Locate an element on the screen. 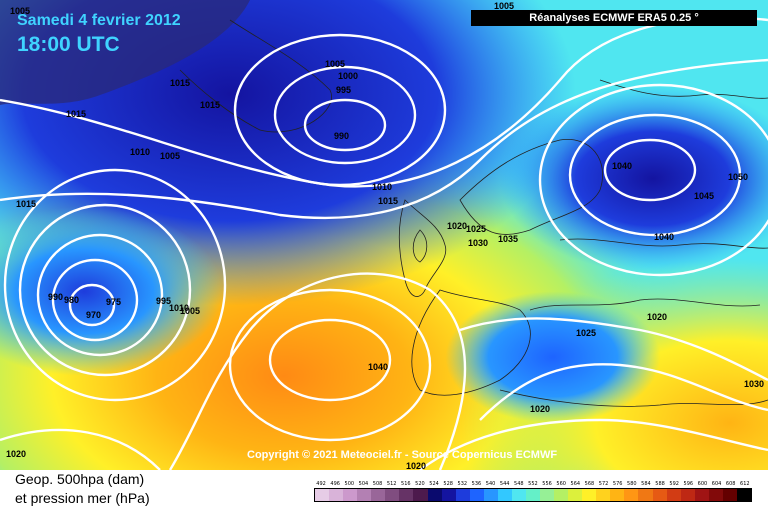 The image size is (768, 512). isobar-label: 1050 is located at coordinates (738, 177).